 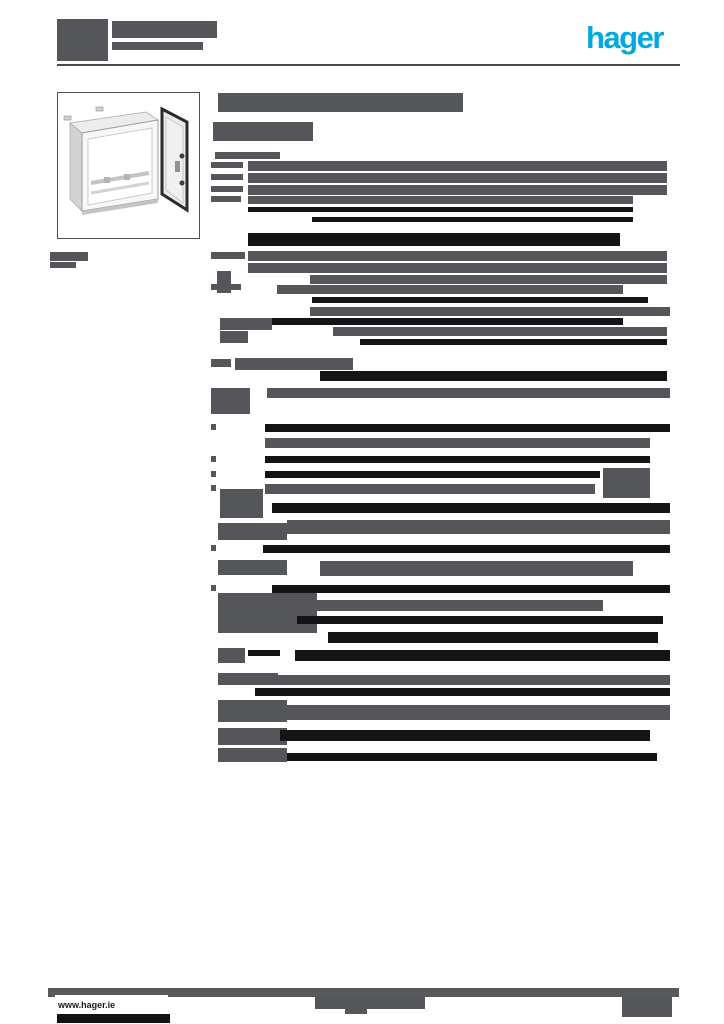 I want to click on footer-black-bar, so click(x=113, y=1018).